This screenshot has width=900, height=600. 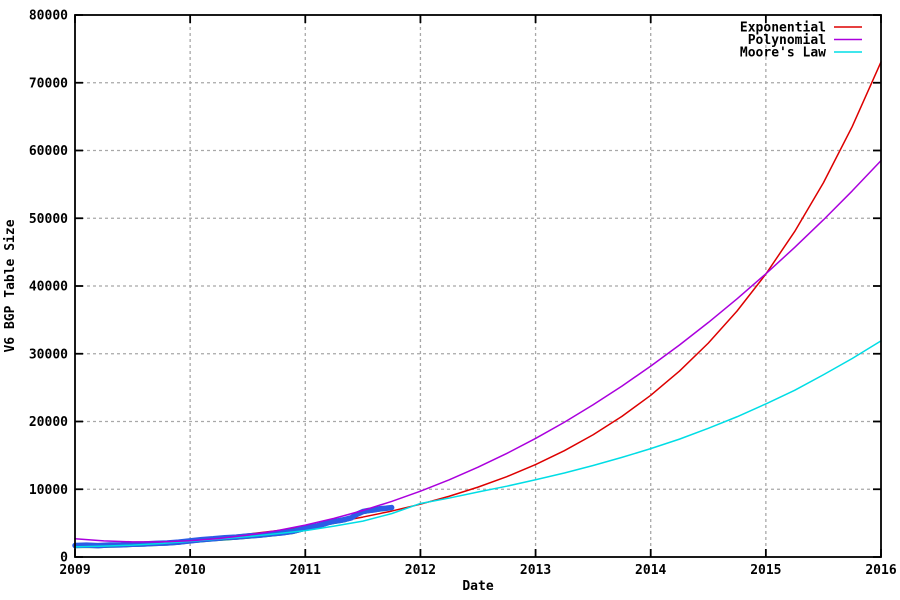 What do you see at coordinates (305, 570) in the screenshot?
I see `svg-text: 2011` at bounding box center [305, 570].